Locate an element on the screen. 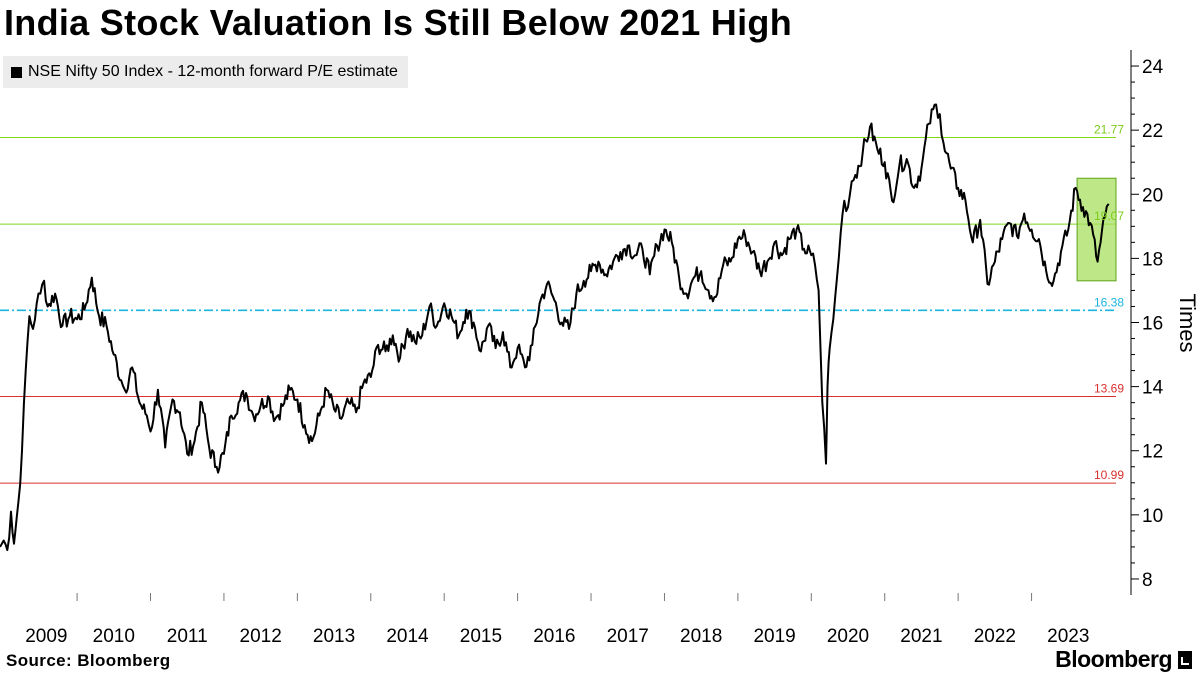 Image resolution: width=1200 pixels, height=675 pixels. brand-mark-icon is located at coordinates (1185, 659).